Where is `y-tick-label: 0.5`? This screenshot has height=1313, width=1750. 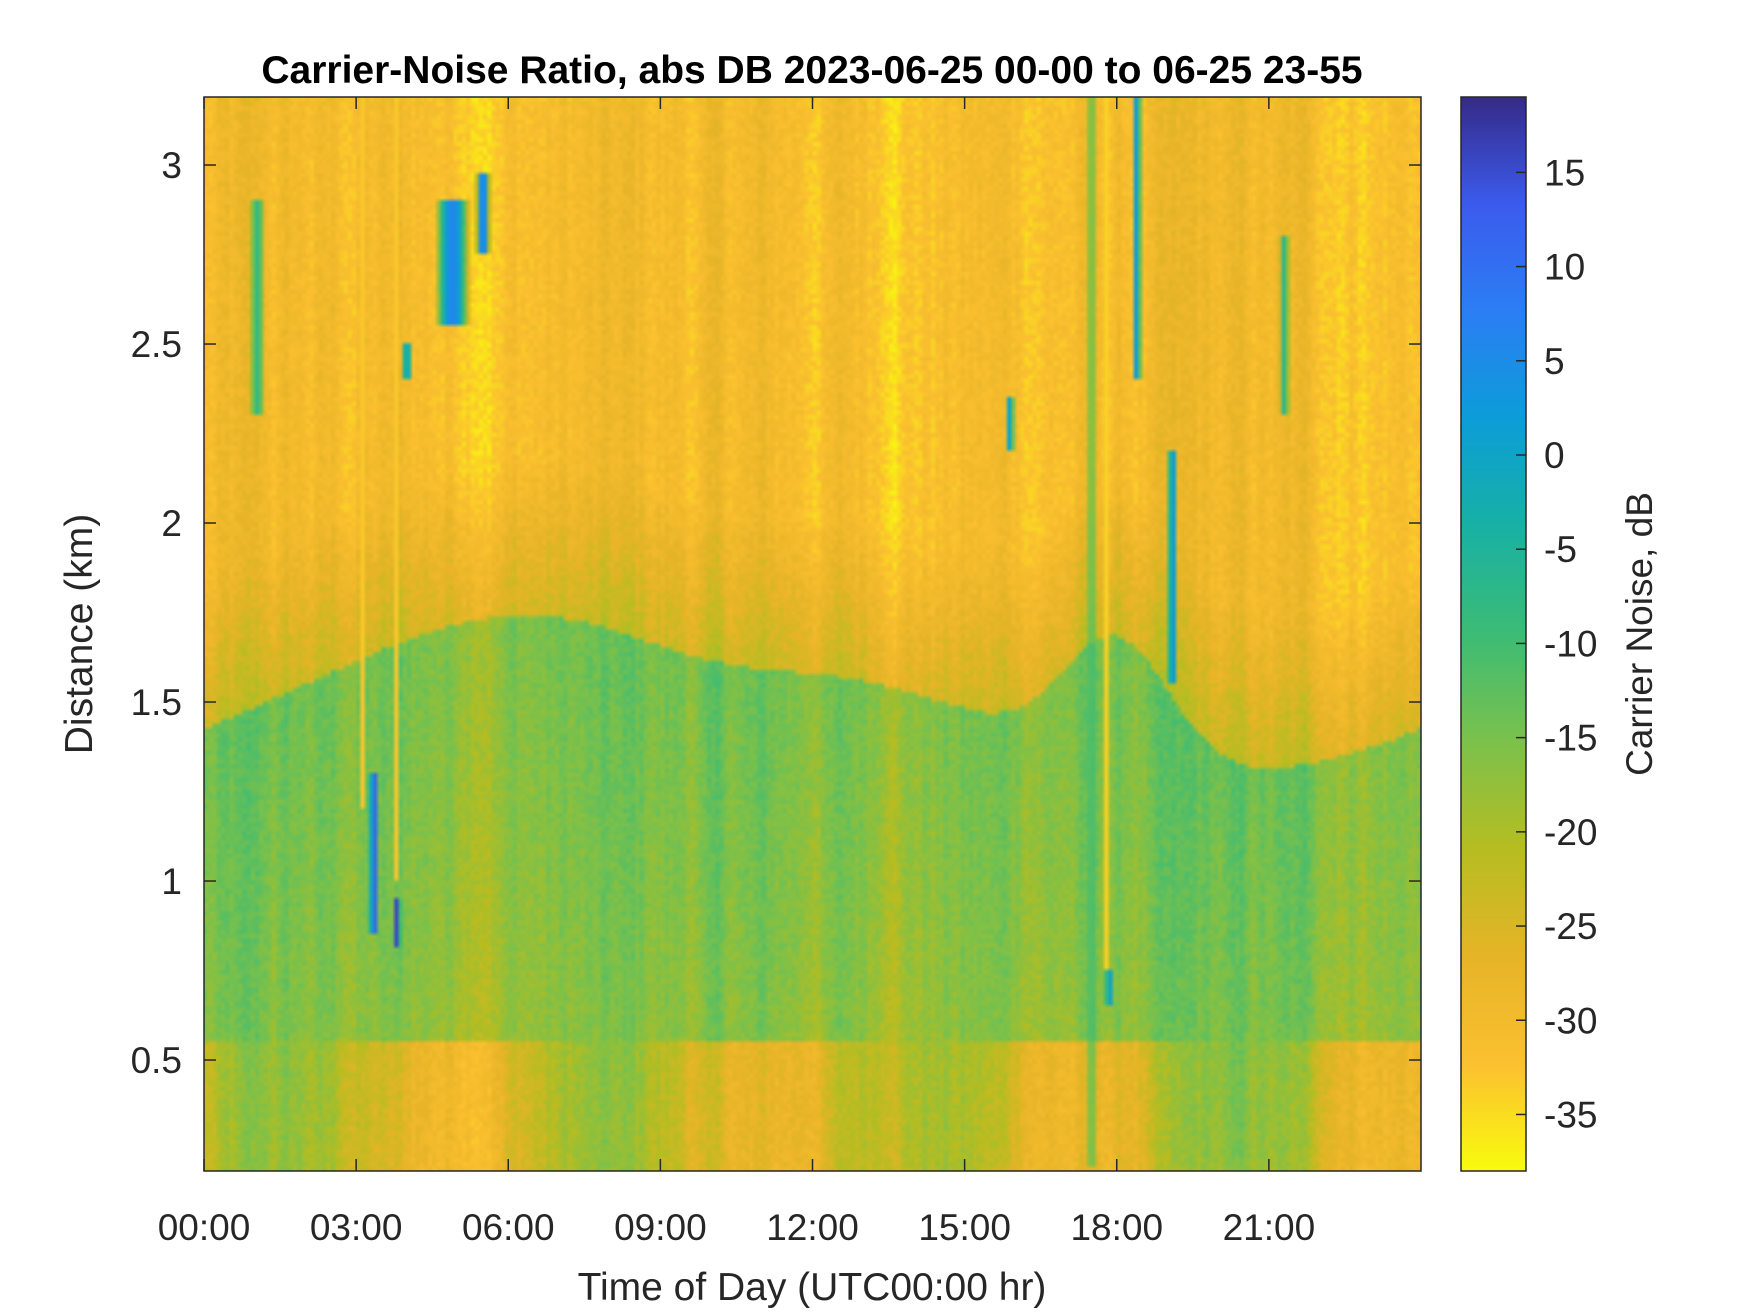 y-tick-label: 0.5 is located at coordinates (156, 1060).